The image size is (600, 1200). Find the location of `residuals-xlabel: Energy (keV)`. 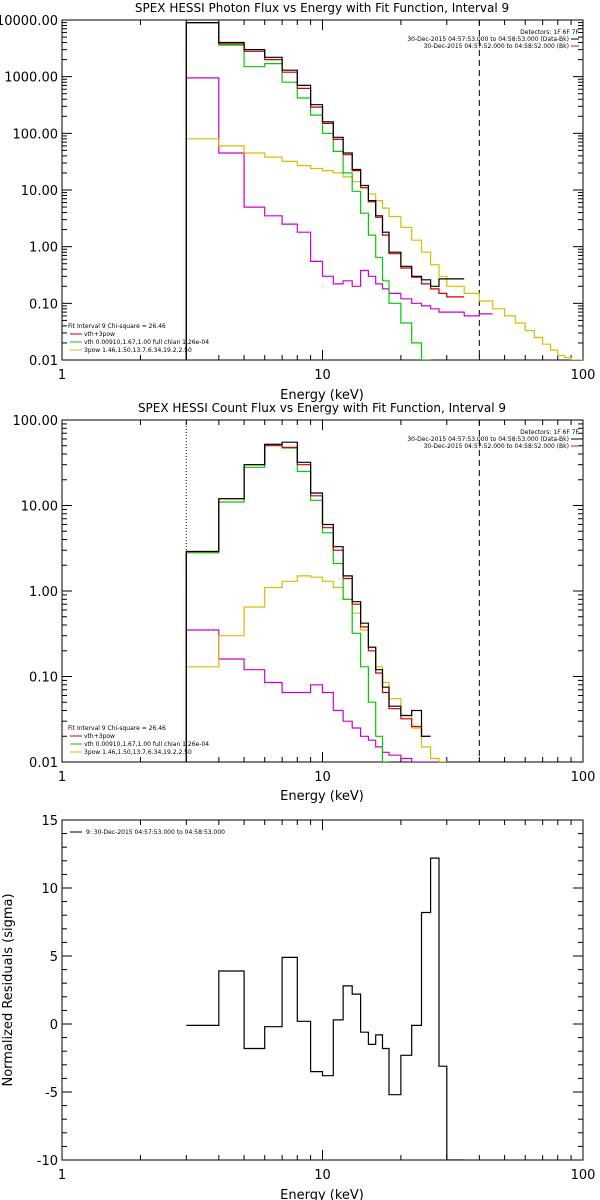

residuals-xlabel: Energy (keV) is located at coordinates (322, 1194).